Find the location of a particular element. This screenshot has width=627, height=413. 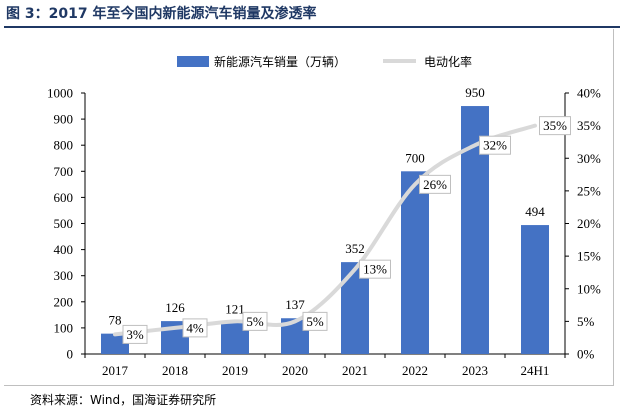

figure-title: 图 3：2017 年至今国内新能源汽车销量及渗透率 is located at coordinates (161, 14).